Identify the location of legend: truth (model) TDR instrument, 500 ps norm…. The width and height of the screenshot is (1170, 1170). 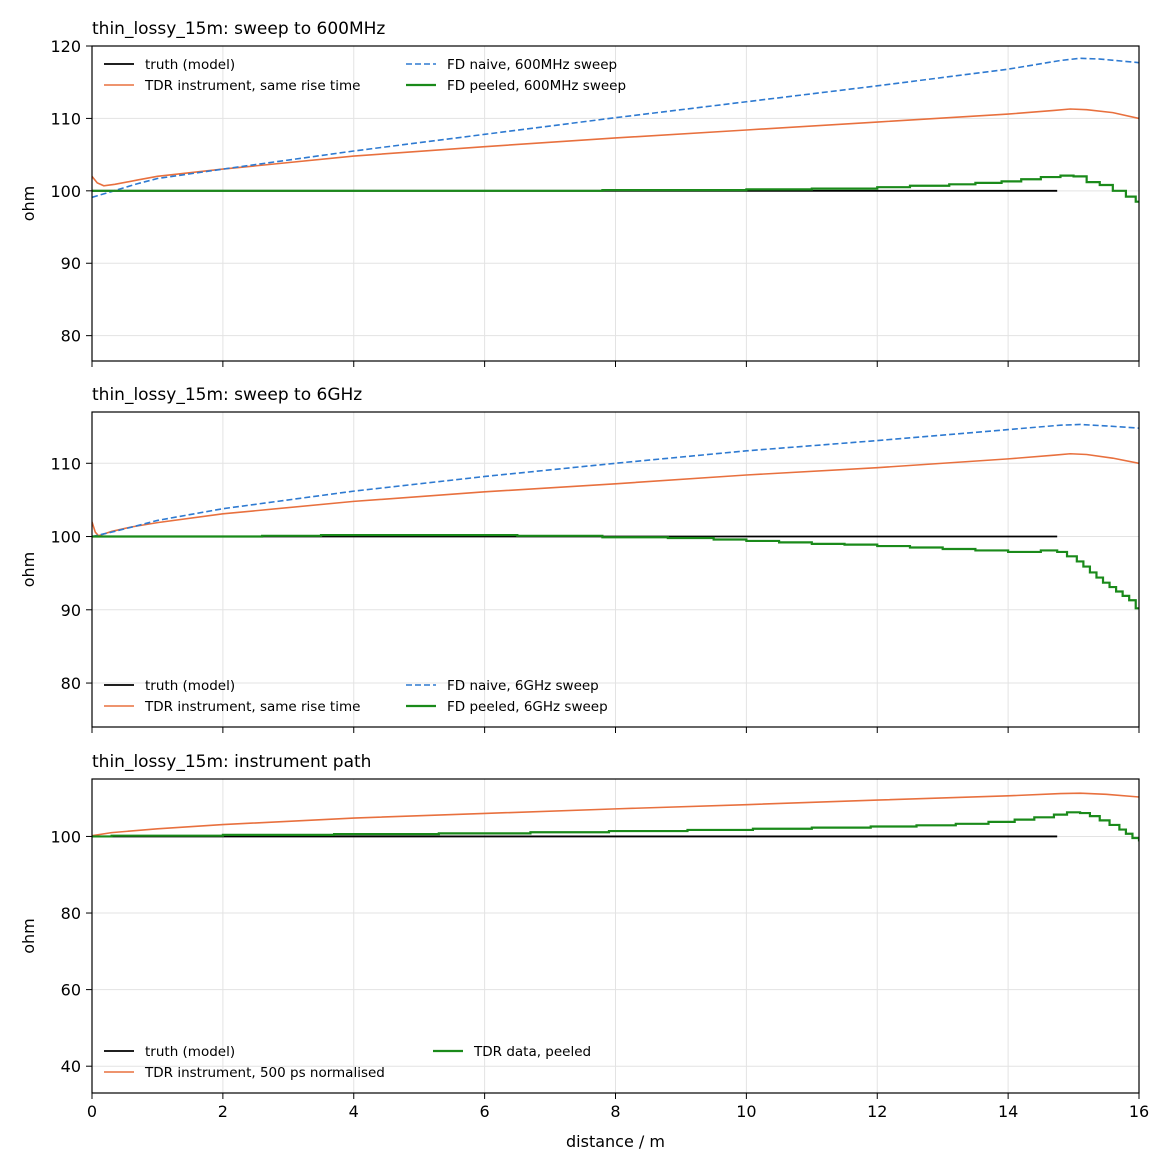
(347, 1062).